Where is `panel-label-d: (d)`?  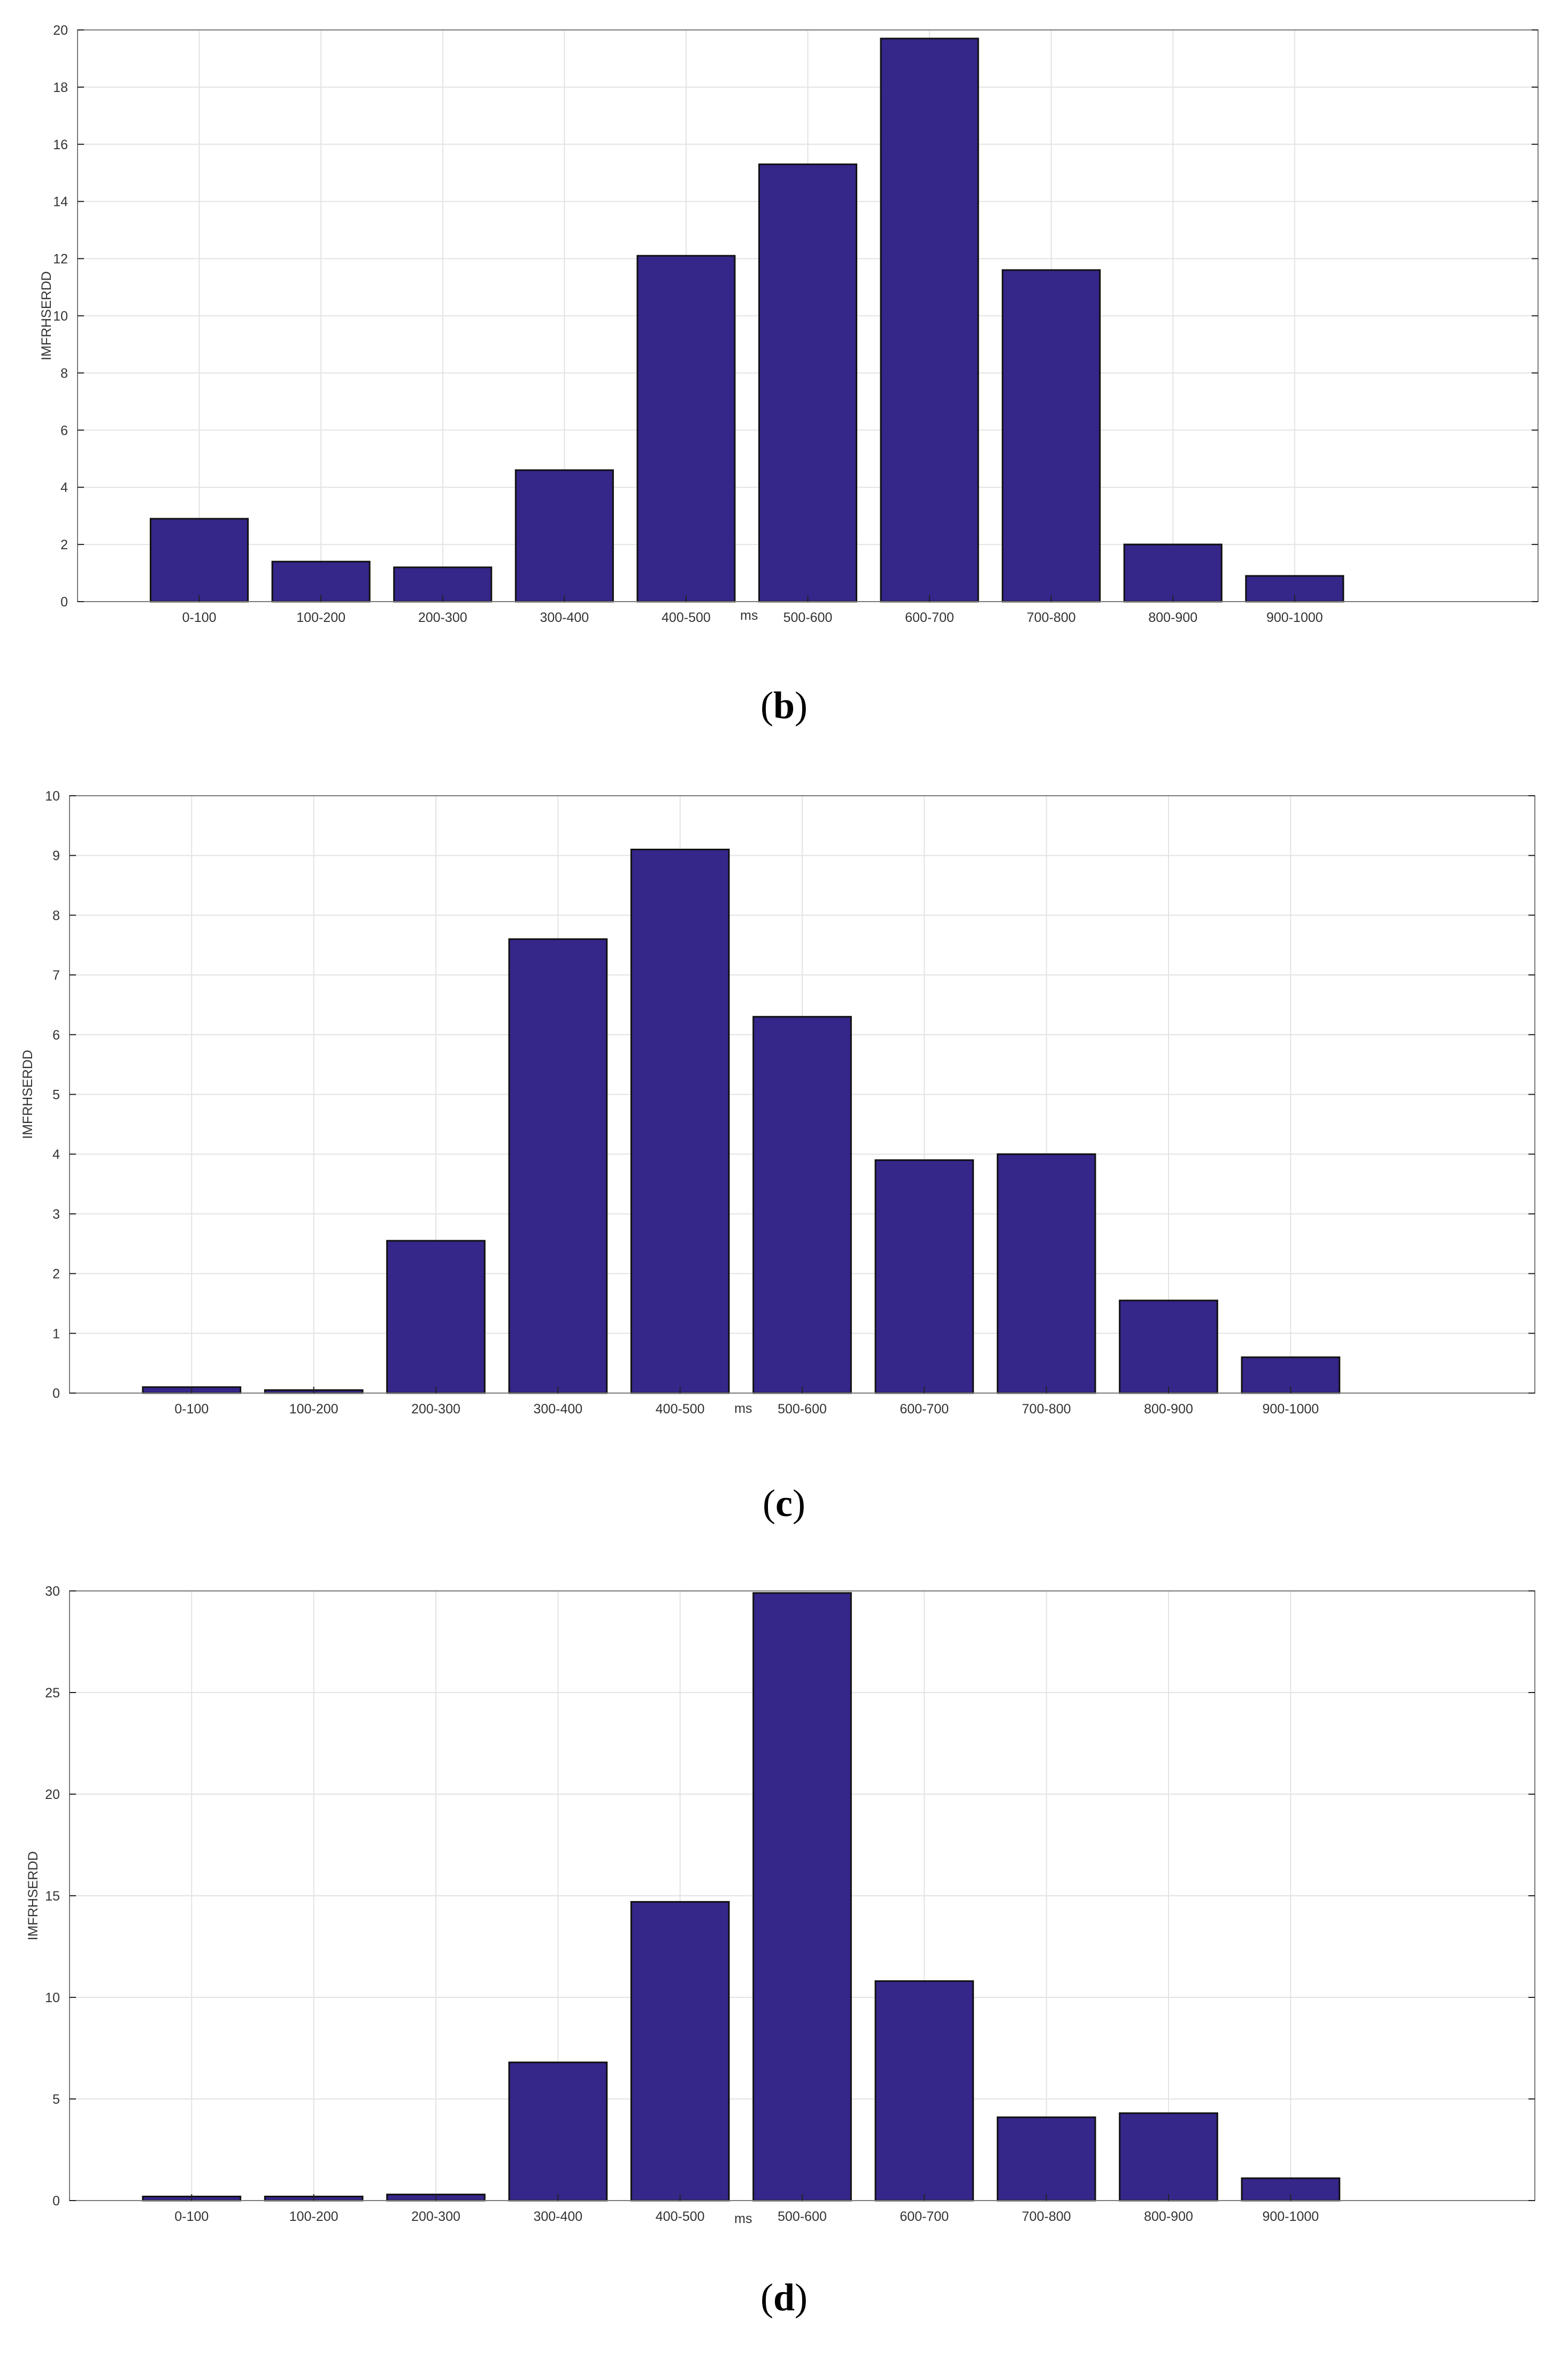
panel-label-d: (d) is located at coordinates (784, 2297).